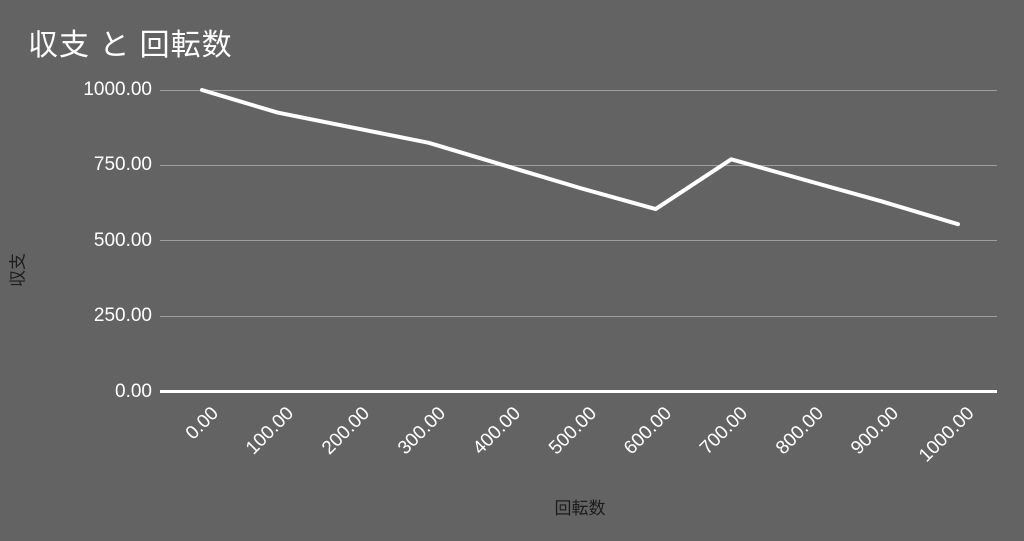 The image size is (1024, 541). Describe the element at coordinates (122, 165) in the screenshot. I see `y-tick-label: 750.00` at that location.